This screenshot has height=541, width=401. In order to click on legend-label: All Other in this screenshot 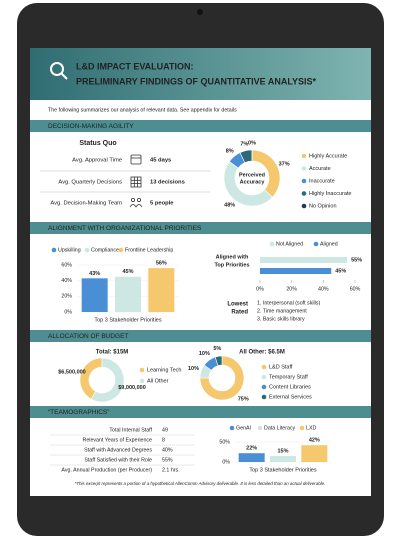, I will do `click(158, 381)`.